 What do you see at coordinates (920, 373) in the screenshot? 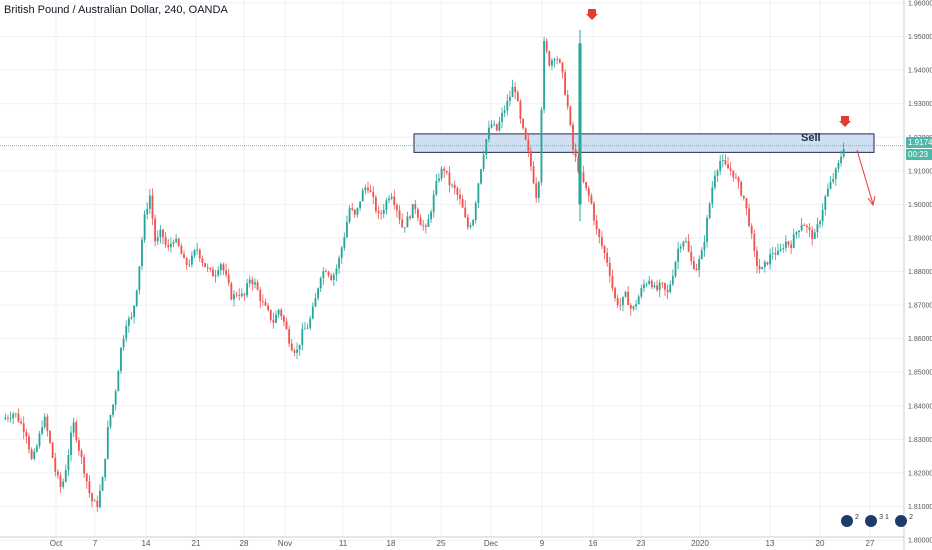
I see `y-tick-label: 1.85000` at bounding box center [920, 373].